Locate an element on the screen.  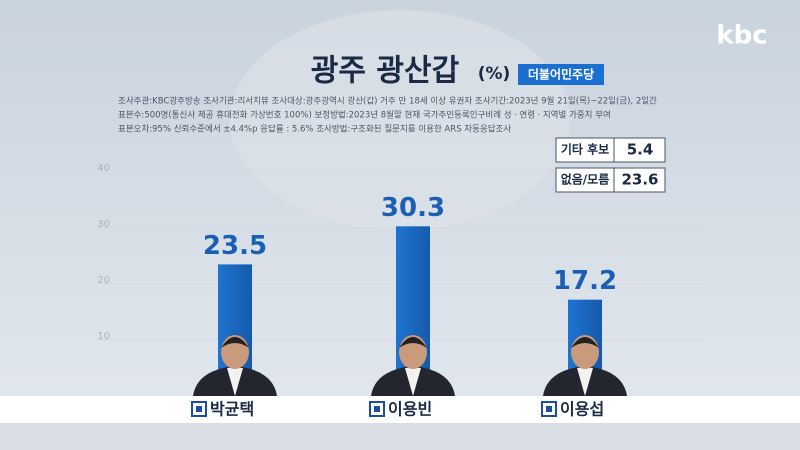
unit: (%) is located at coordinates (494, 74).